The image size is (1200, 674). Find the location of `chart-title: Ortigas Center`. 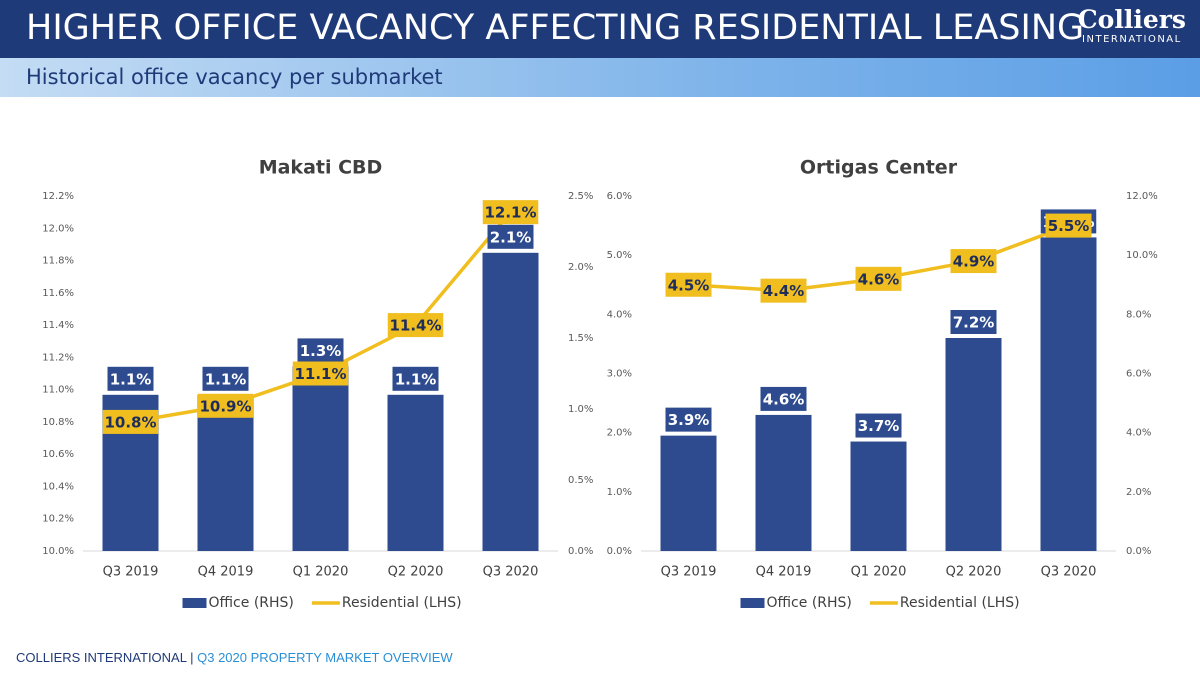

chart-title: Ortigas Center is located at coordinates (879, 168).